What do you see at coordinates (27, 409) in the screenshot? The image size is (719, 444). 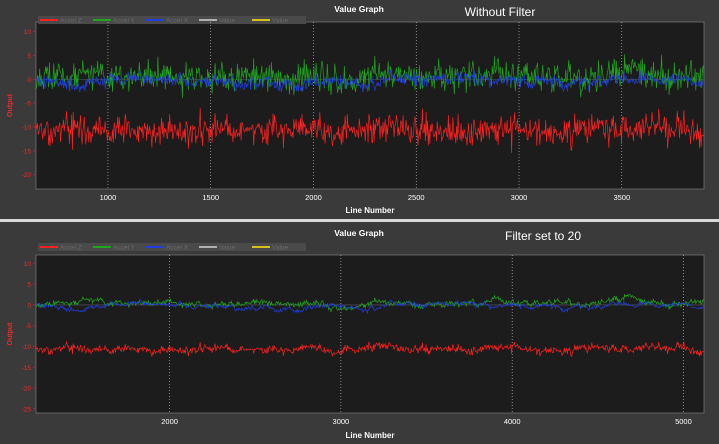 I see `y-tick-label: -25` at bounding box center [27, 409].